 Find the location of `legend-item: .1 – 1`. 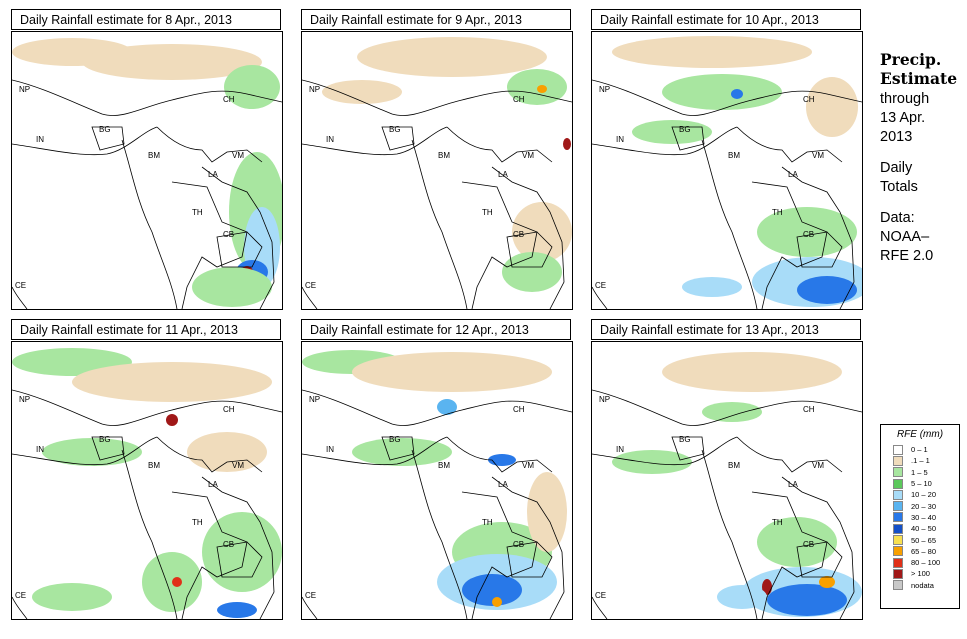

legend-item: .1 – 1 is located at coordinates (926, 460).